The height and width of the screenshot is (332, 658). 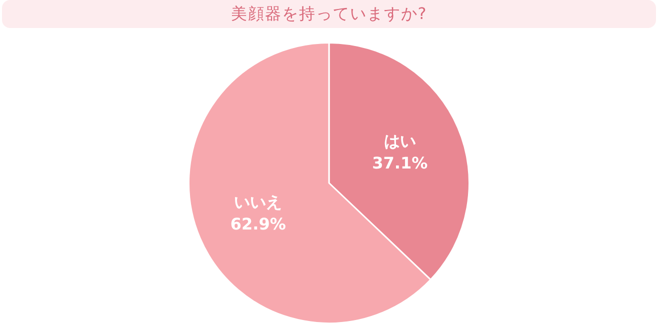 I want to click on slice-label: いいえ, so click(x=258, y=202).